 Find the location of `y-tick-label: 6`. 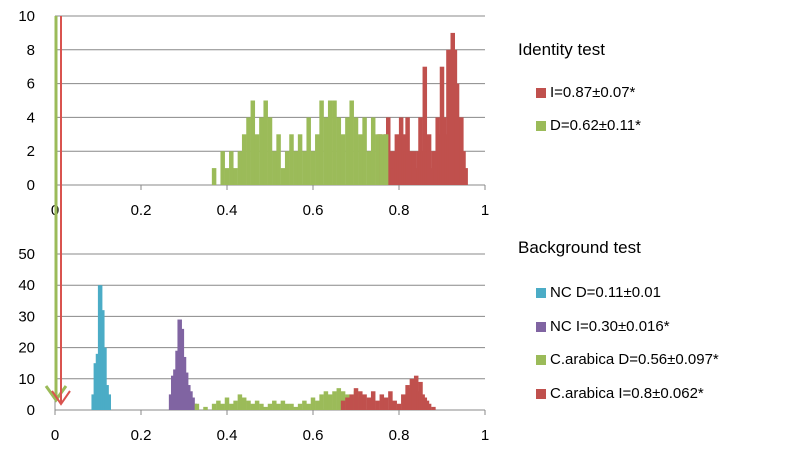

y-tick-label: 6 is located at coordinates (31, 84).